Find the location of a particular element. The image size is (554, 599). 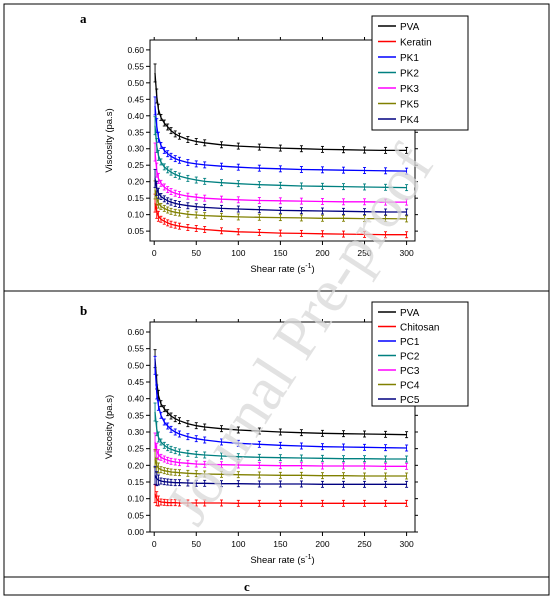

series-pc4 is located at coordinates (281, 464).